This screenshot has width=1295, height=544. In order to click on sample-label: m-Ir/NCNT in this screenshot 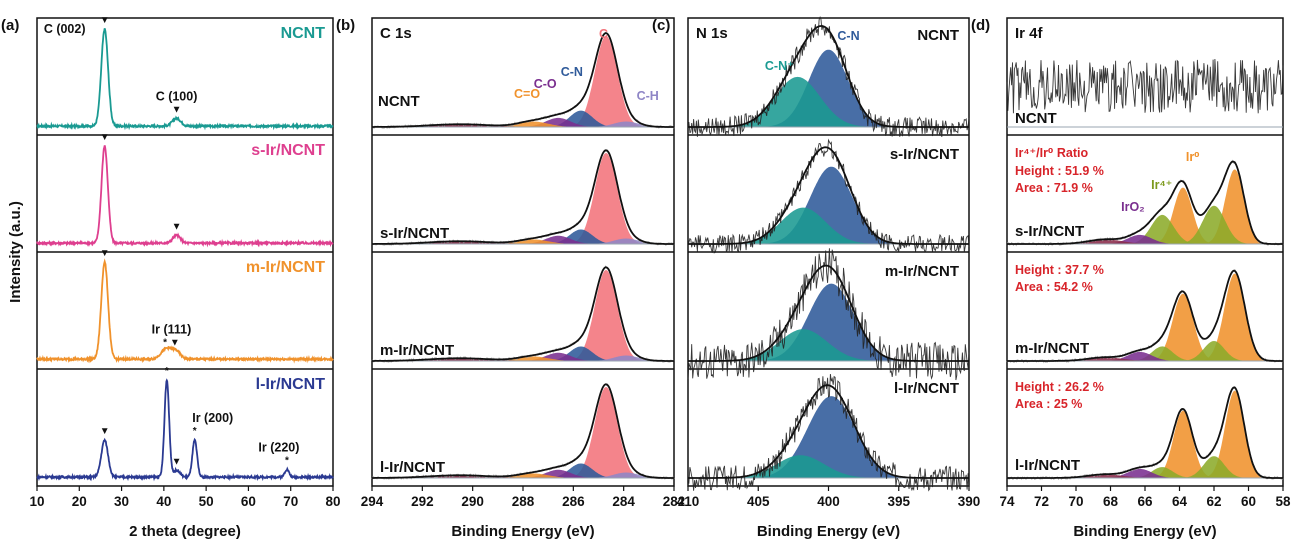, I will do `click(417, 350)`.